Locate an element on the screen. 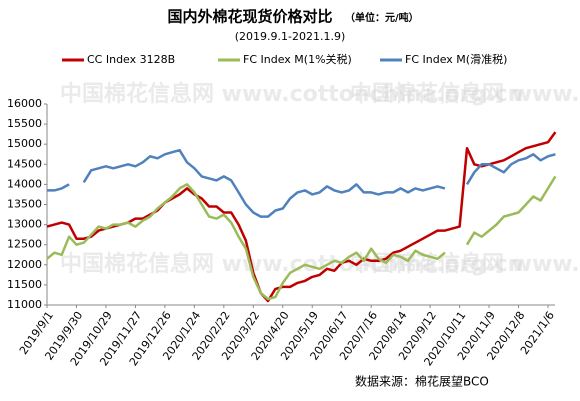 The image size is (580, 401). y-tick-label: 11500 is located at coordinates (24, 284).